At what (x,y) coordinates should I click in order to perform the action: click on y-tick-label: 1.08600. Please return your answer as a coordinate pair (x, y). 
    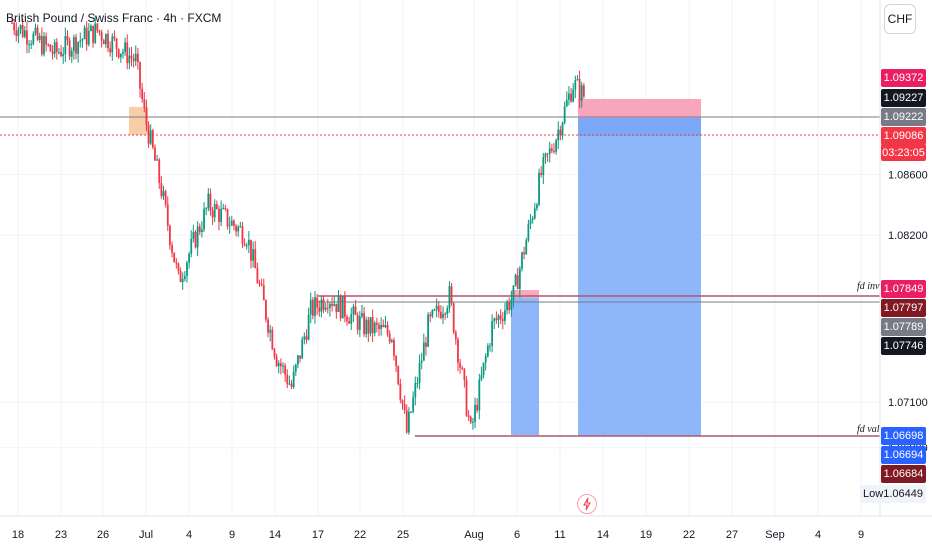
    Looking at the image, I should click on (908, 176).